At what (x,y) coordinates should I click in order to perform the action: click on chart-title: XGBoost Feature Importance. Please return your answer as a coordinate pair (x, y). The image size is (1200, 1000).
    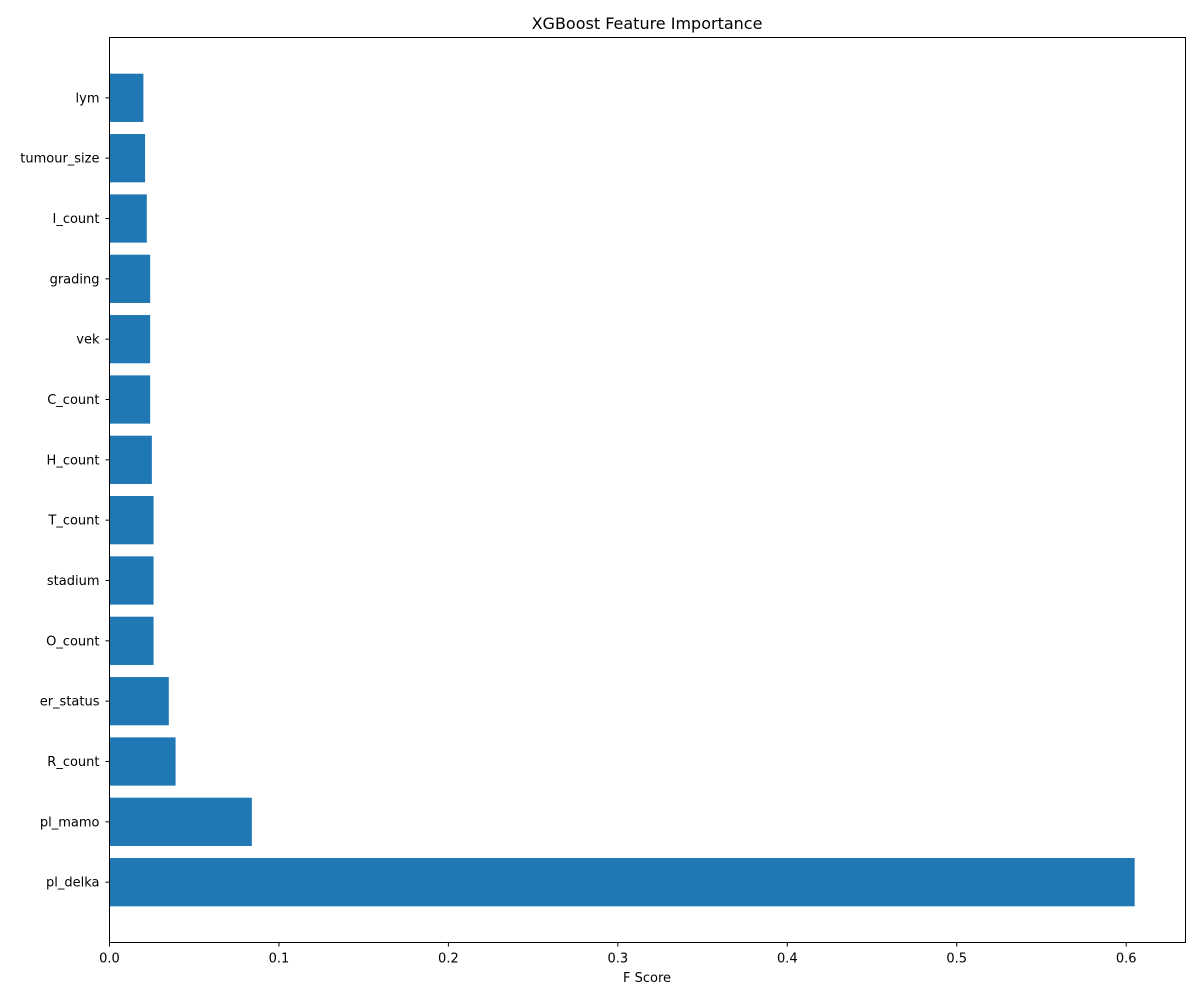
    Looking at the image, I should click on (647, 23).